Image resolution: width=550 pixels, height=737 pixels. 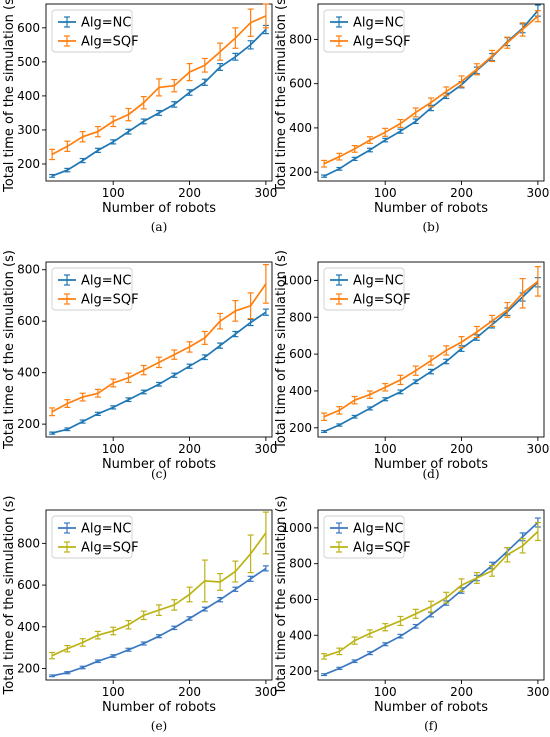 I want to click on panel-caption: (b), so click(x=430, y=227).